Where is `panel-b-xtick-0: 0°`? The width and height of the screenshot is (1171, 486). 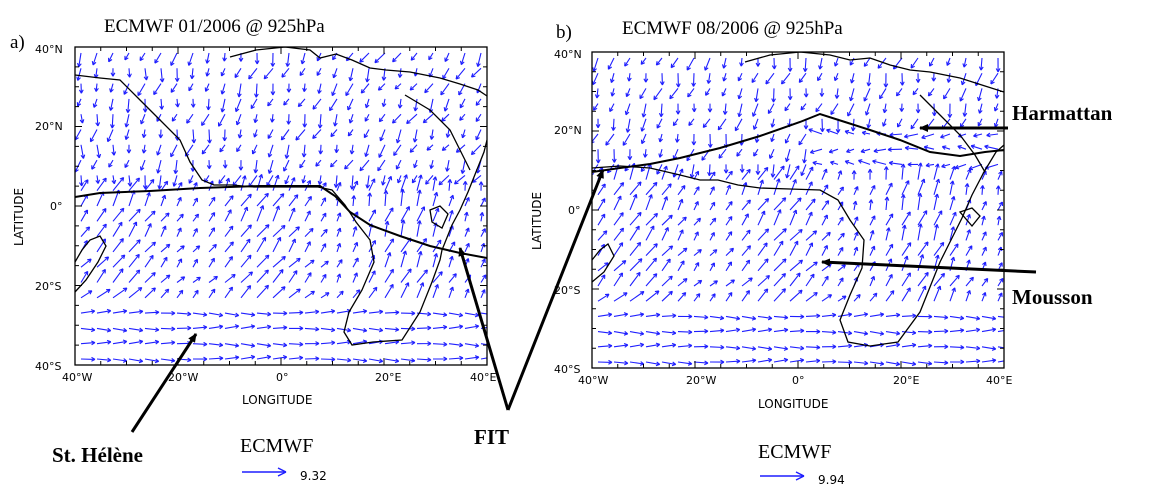 panel-b-xtick-0: 0° is located at coordinates (798, 380).